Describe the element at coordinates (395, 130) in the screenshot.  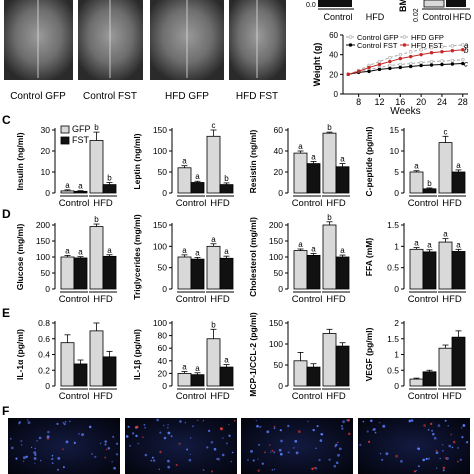
I see `y-tick-label: 15` at that location.